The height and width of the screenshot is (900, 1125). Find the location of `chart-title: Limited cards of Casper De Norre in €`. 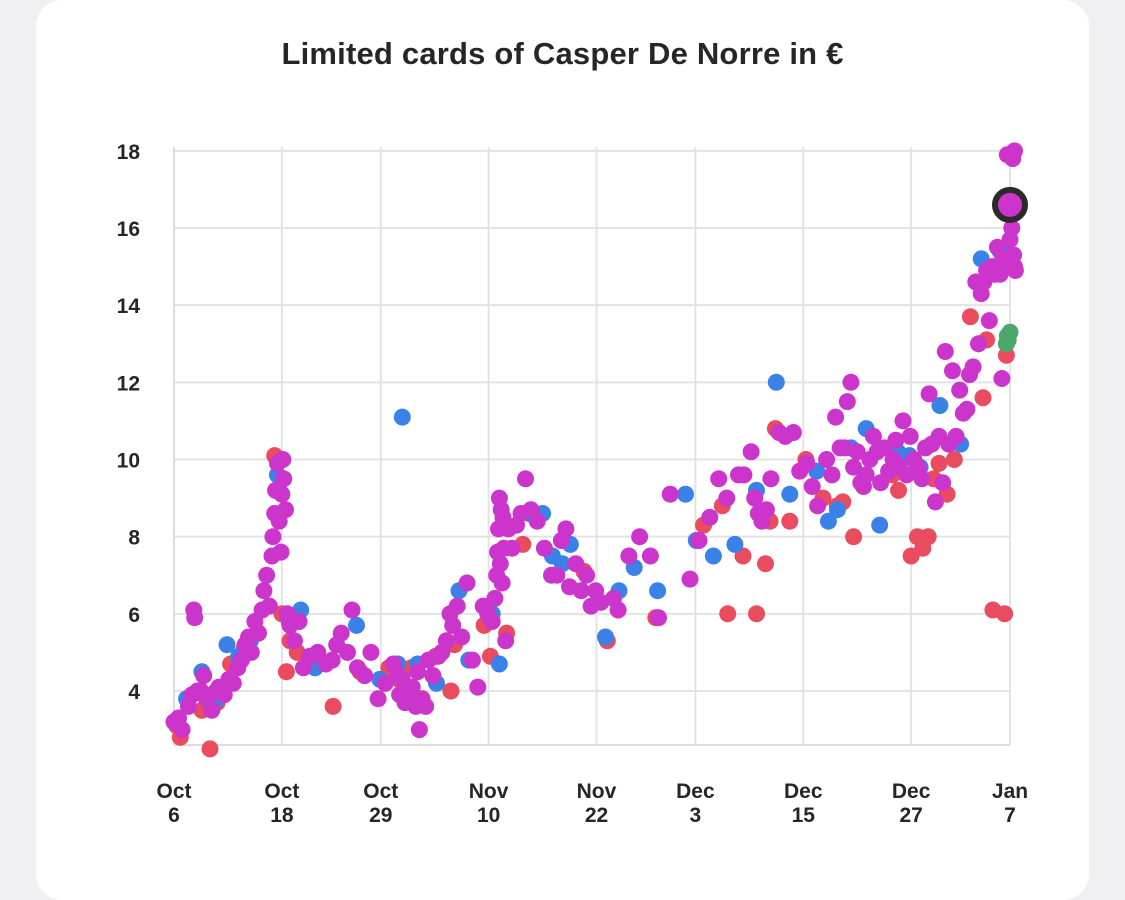

chart-title: Limited cards of Casper De Norre in € is located at coordinates (562, 53).